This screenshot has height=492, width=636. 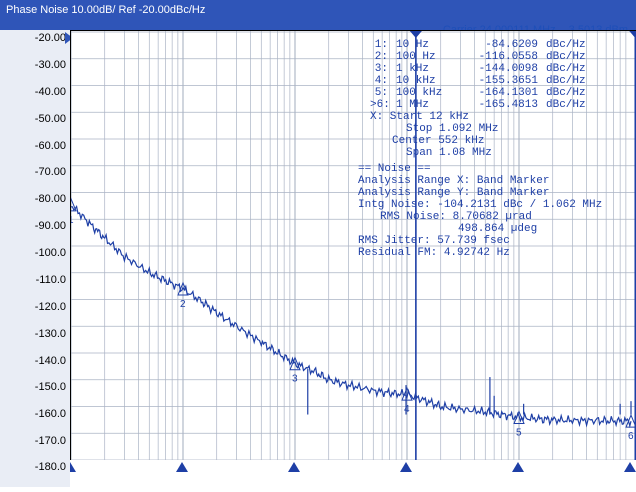 What do you see at coordinates (50, 279) in the screenshot?
I see `y-tick-label: -110.0` at bounding box center [50, 279].